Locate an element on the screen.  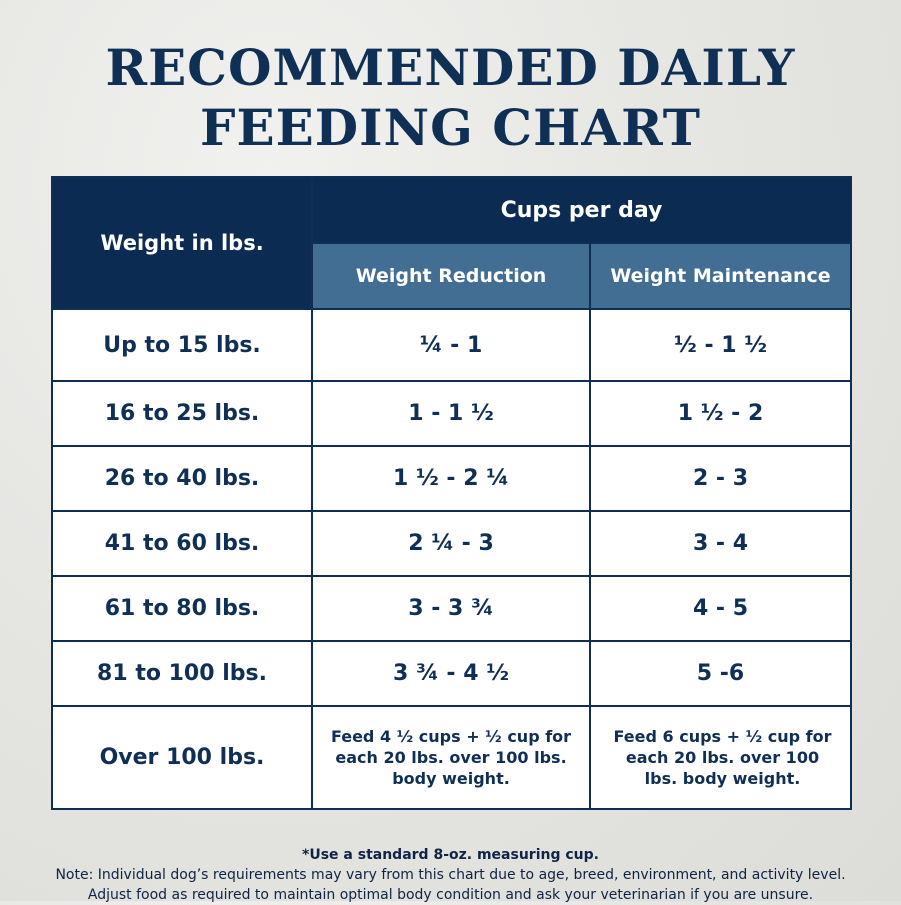
header-cups-per-day: Cups per day is located at coordinates (581, 210).